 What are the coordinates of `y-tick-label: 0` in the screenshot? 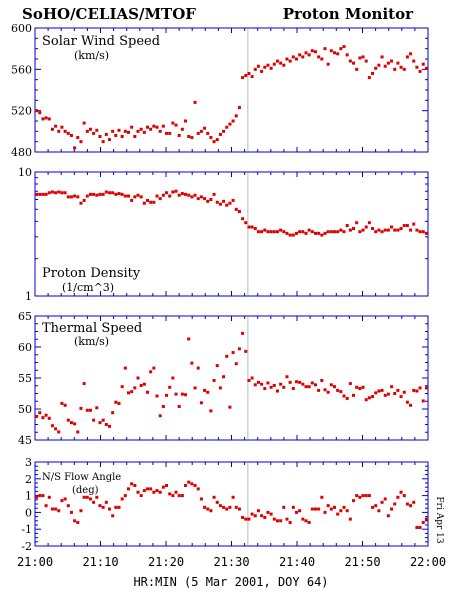 It's located at (28, 512).